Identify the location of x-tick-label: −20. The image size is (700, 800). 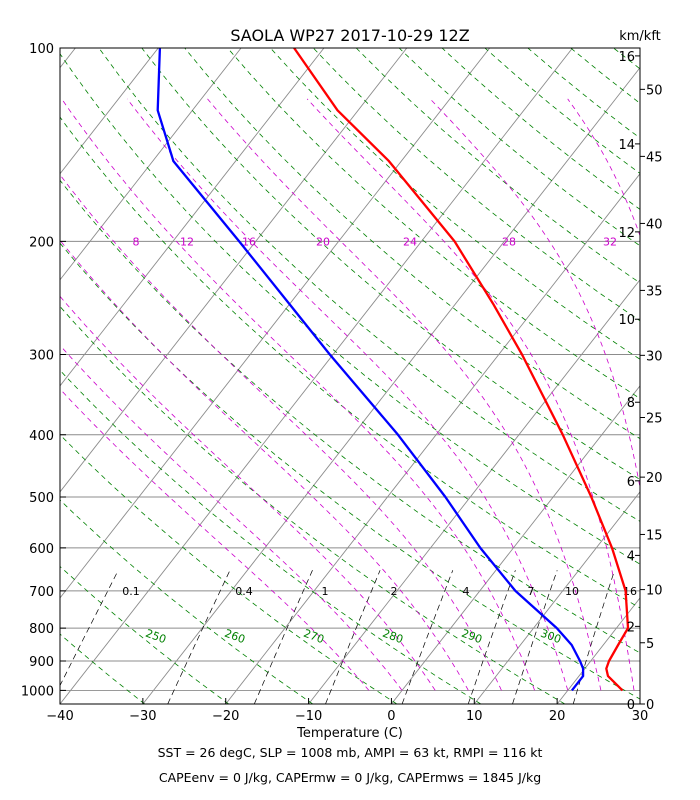
(225, 716).